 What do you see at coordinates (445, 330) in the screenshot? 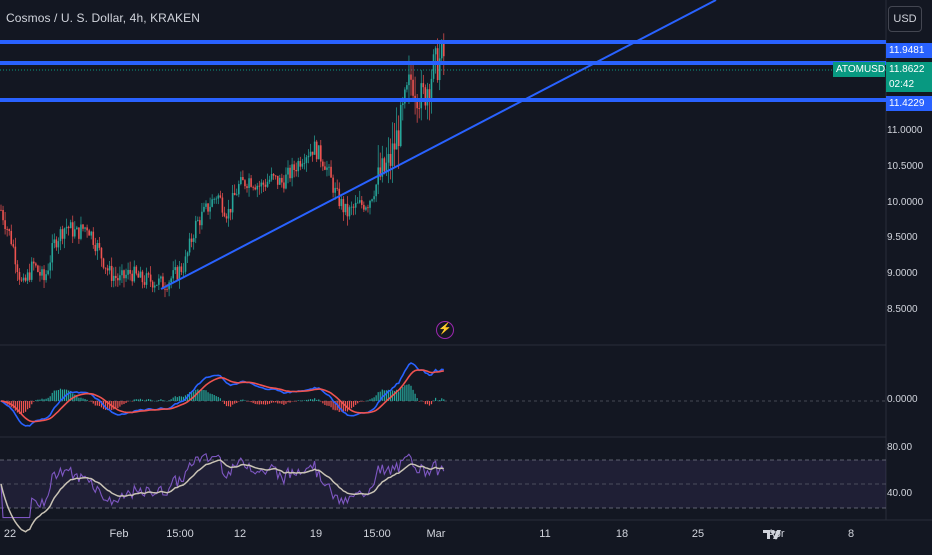
I see `lightning-icon: ⚡` at bounding box center [445, 330].